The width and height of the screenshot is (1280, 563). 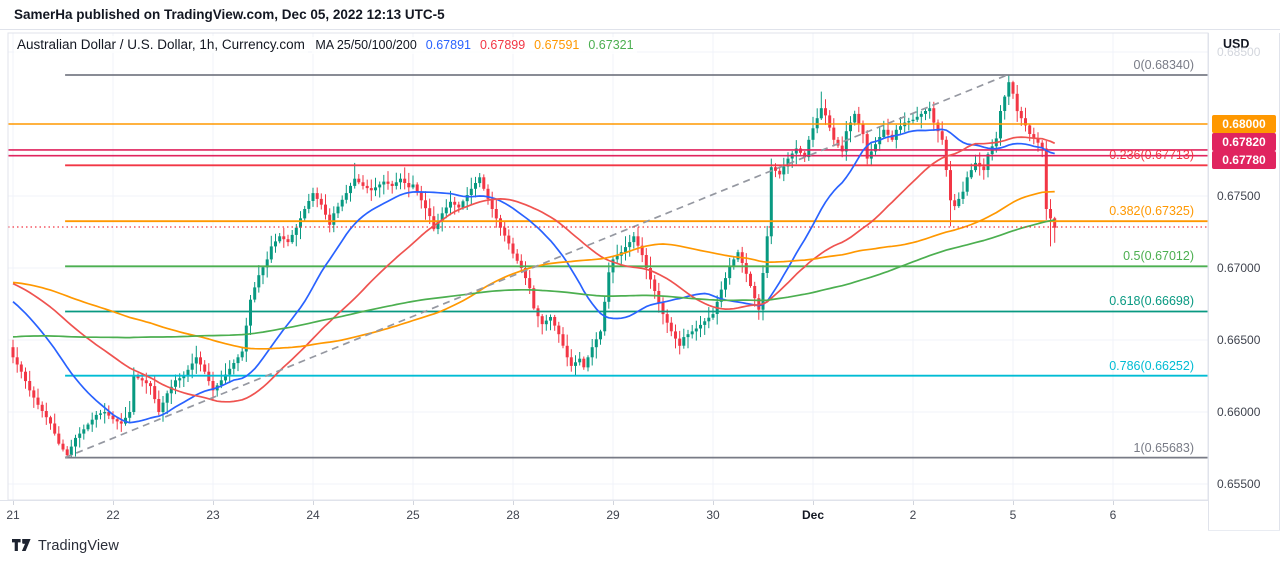 What do you see at coordinates (1158, 256) in the screenshot?
I see `fib-level-label: 0.5(0.67012)` at bounding box center [1158, 256].